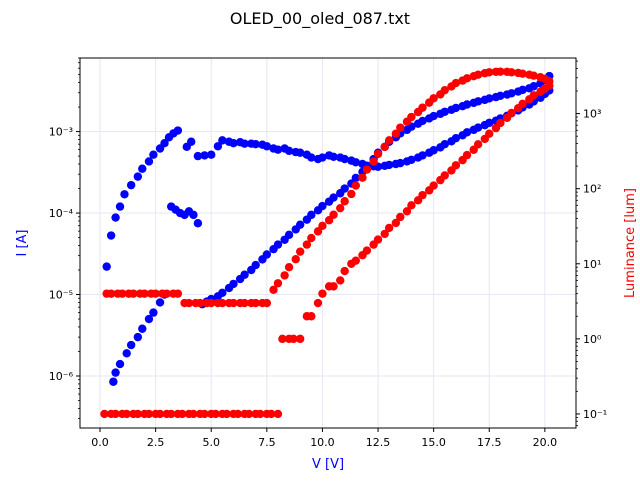  What do you see at coordinates (378, 442) in the screenshot?
I see `x-tick-label: 12.5` at bounding box center [378, 442].